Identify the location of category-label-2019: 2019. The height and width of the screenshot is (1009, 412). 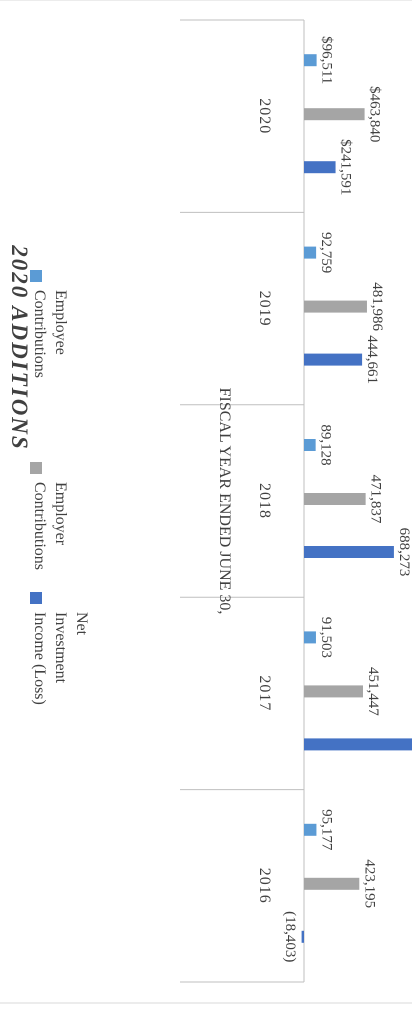
(264, 309).